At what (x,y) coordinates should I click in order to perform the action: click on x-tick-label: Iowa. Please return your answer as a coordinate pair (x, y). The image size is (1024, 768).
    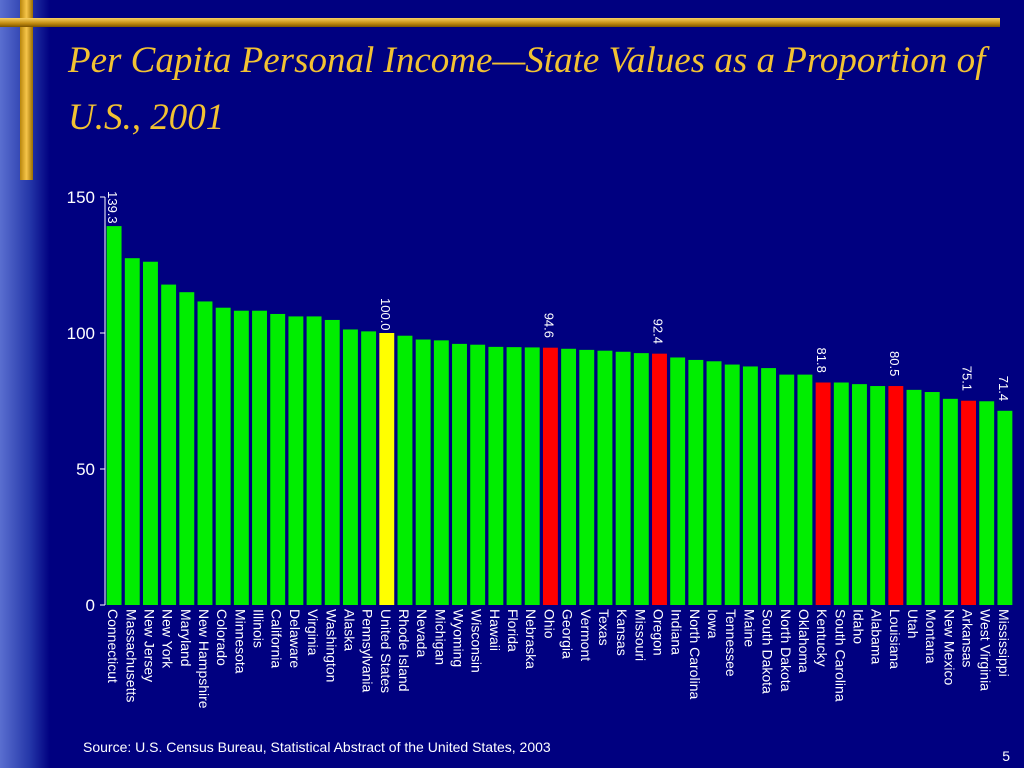
    Looking at the image, I should click on (713, 624).